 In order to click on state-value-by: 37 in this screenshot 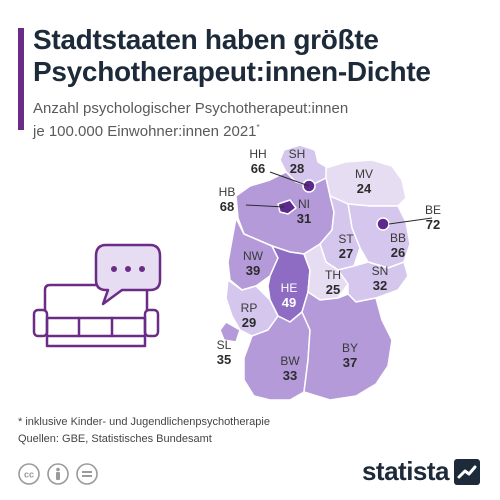, I will do `click(350, 362)`.